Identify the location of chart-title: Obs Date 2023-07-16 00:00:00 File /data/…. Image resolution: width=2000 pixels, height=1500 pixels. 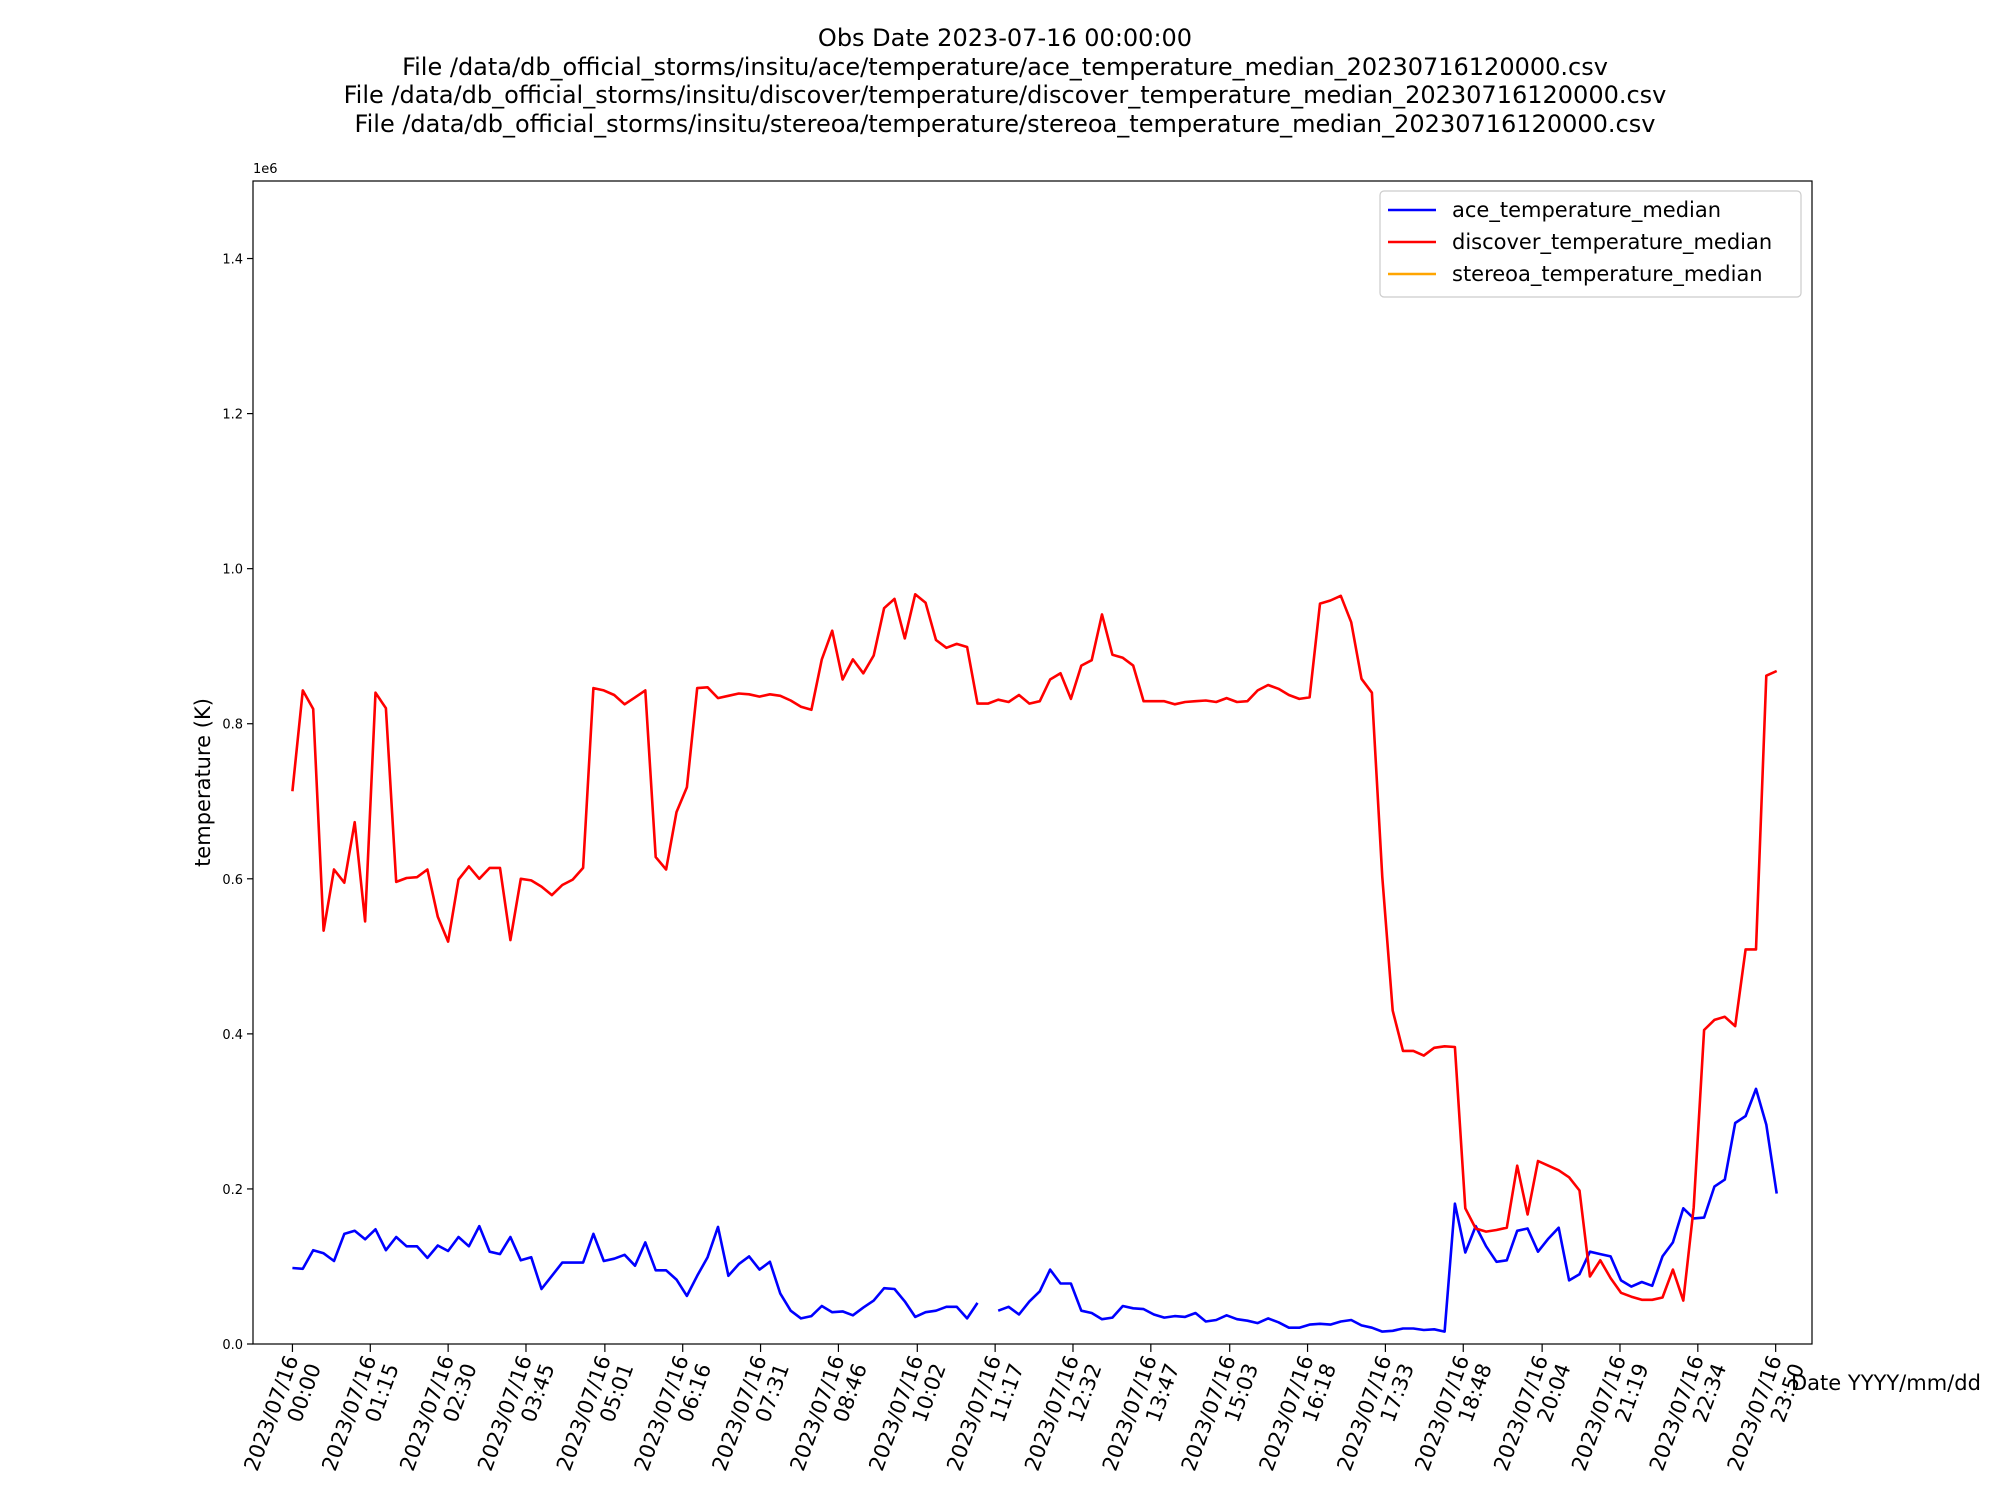
(1000, 81).